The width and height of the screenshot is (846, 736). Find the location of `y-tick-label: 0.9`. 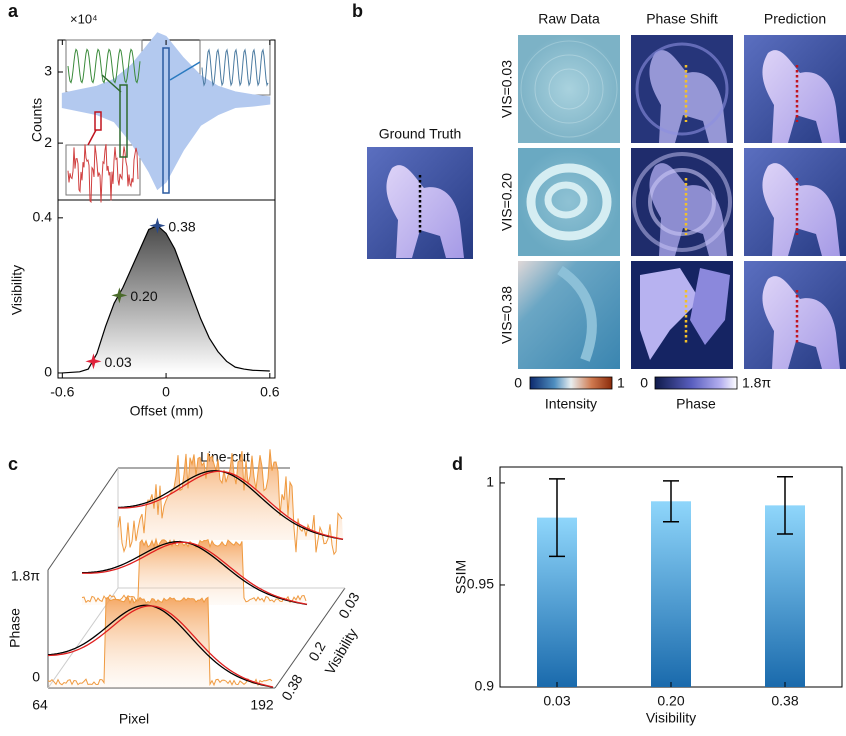

y-tick-label: 0.9 is located at coordinates (485, 686).